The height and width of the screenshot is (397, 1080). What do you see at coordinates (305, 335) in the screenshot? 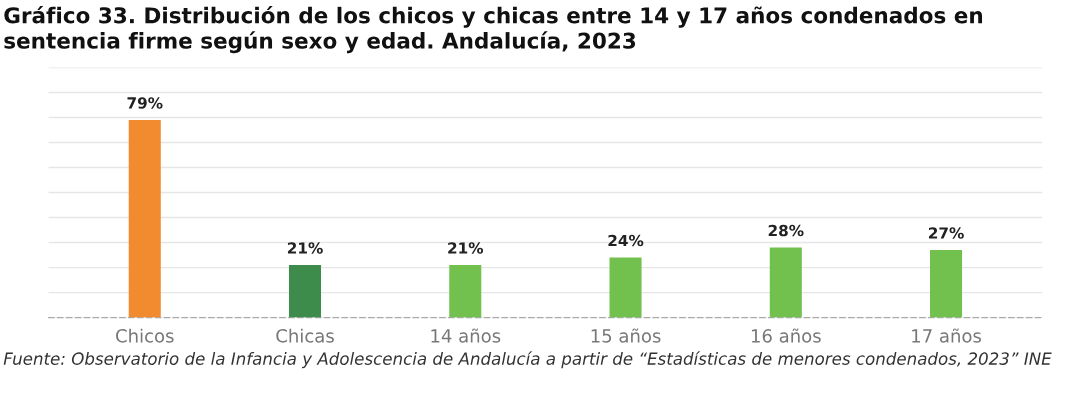
I see `x-tick-label: Chicas` at bounding box center [305, 335].